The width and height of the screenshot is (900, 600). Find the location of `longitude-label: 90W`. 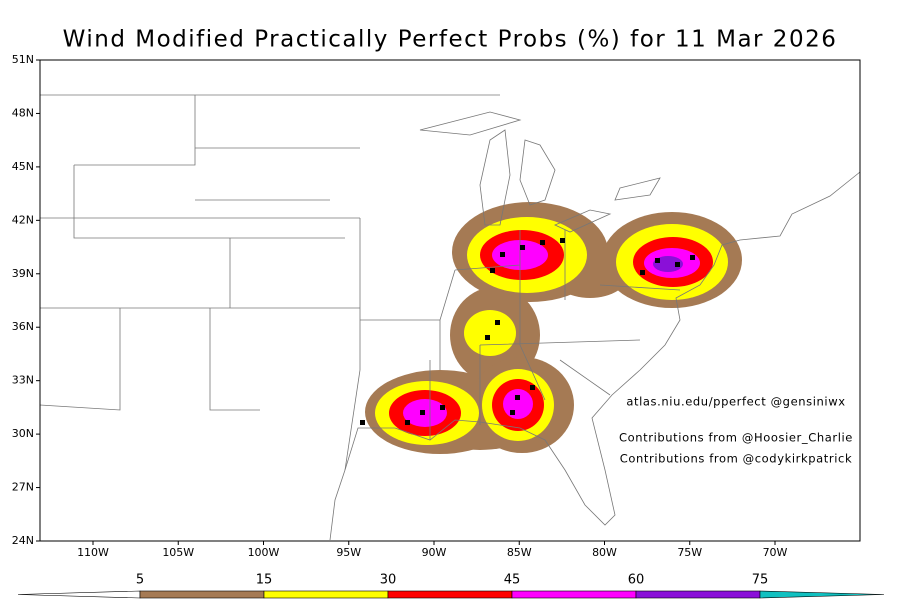

longitude-label: 90W is located at coordinates (434, 552).